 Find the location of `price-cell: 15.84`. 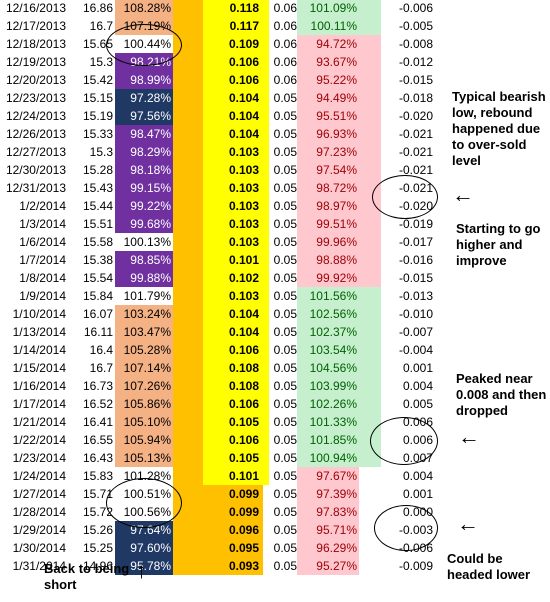

price-cell: 15.84 is located at coordinates (97, 296).